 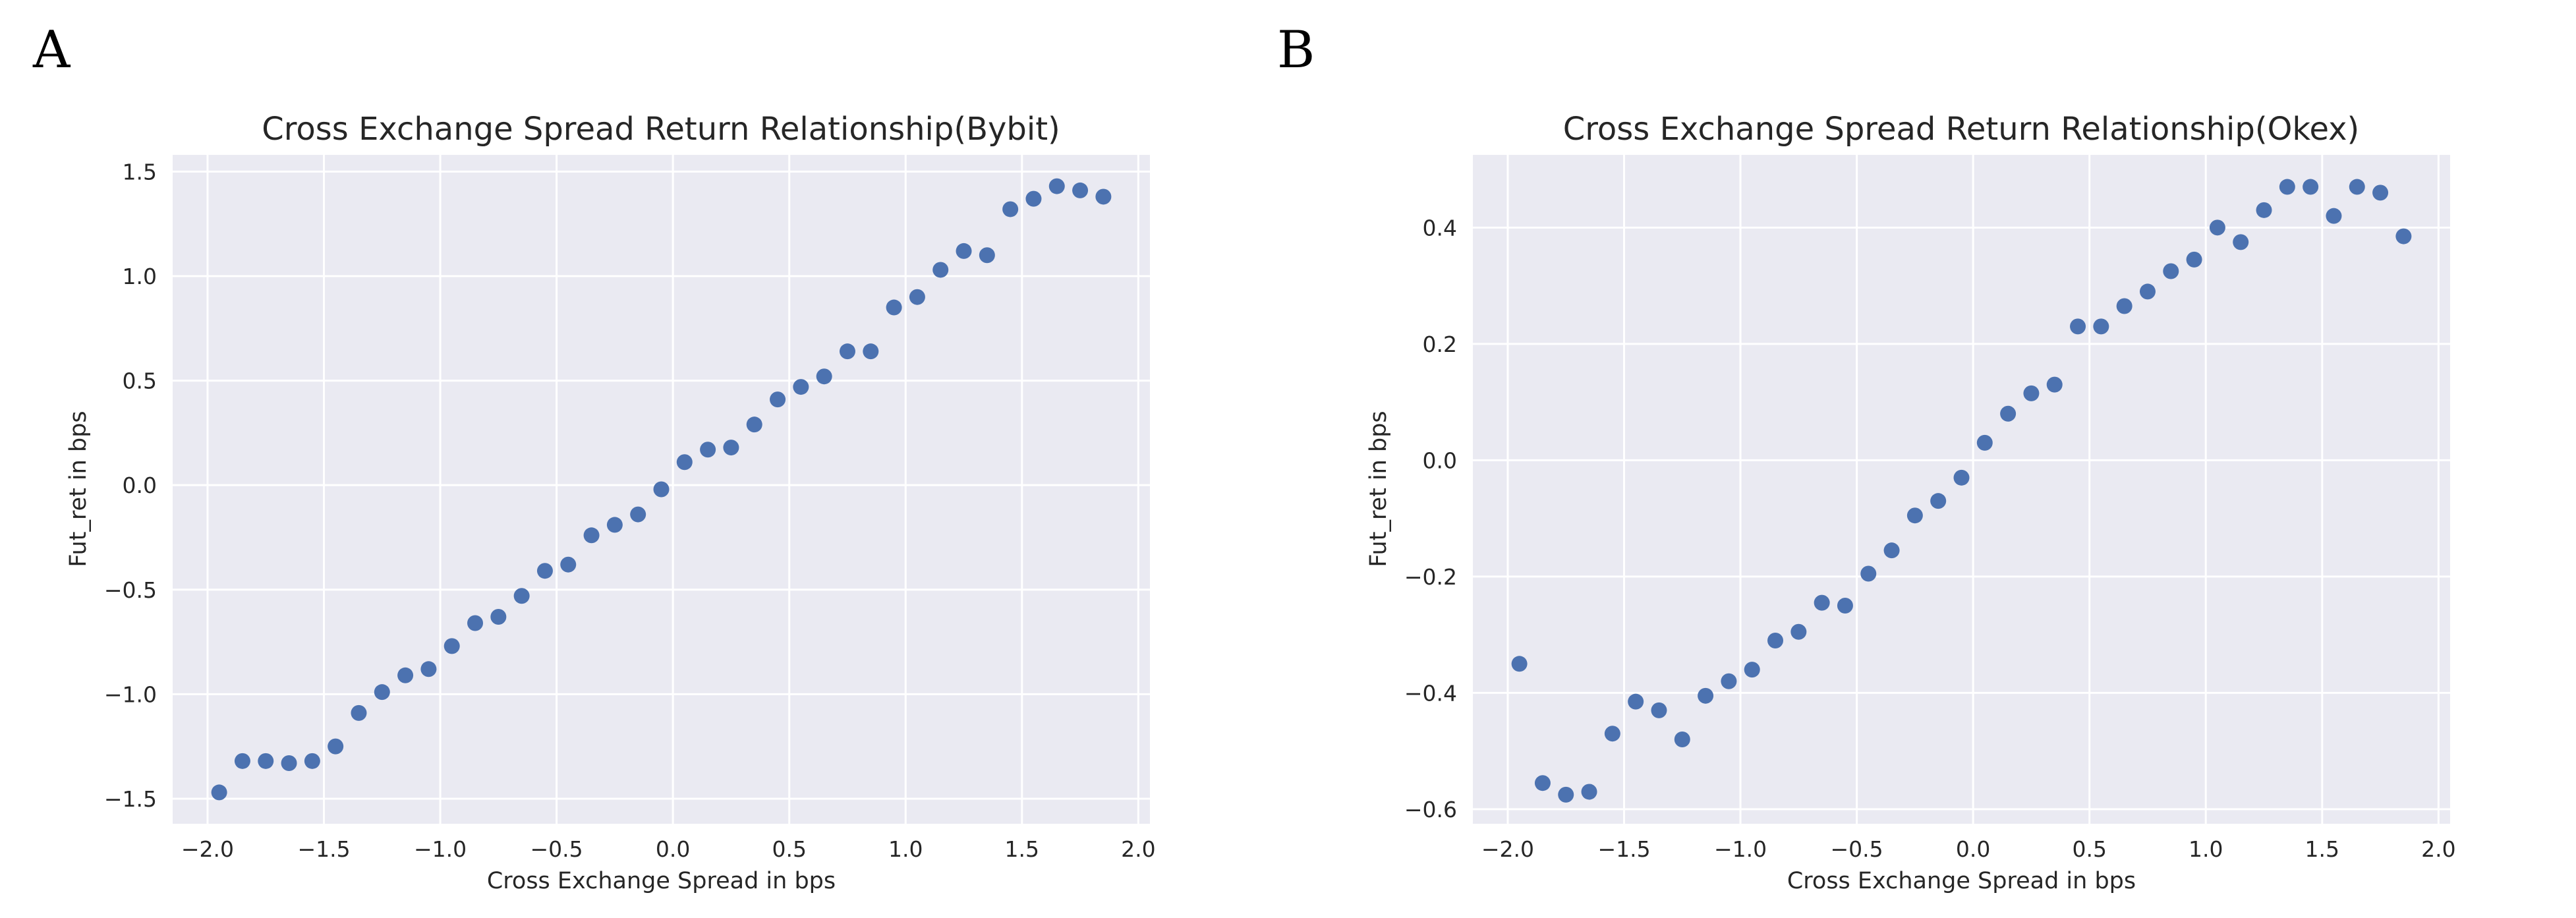 What do you see at coordinates (1430, 809) in the screenshot?
I see `chart-b-y-tick-label: −0.6` at bounding box center [1430, 809].